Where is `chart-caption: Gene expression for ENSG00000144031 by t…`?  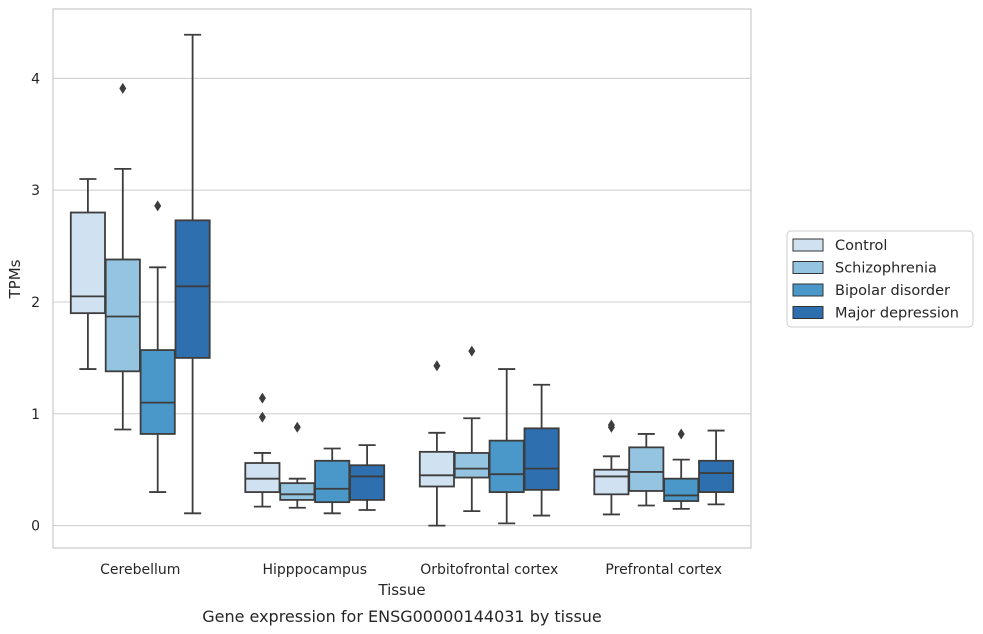 chart-caption: Gene expression for ENSG00000144031 by t… is located at coordinates (402, 616).